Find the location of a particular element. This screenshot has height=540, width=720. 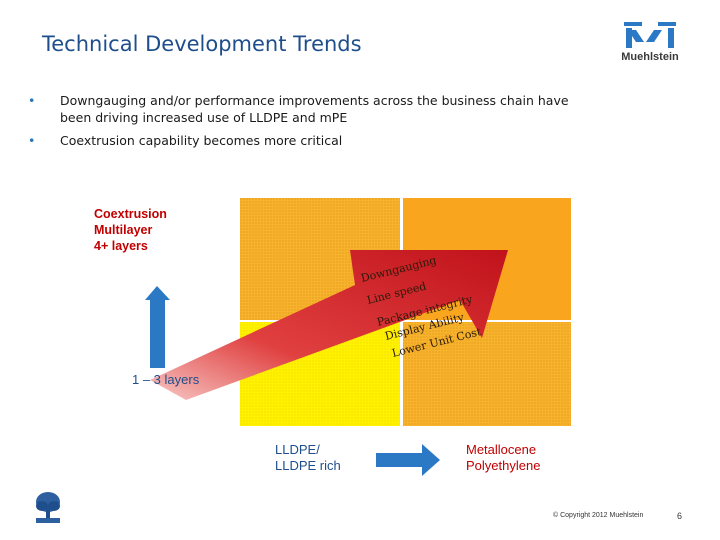

lldpe-label: LLDPE/ LLDPE rich is located at coordinates (308, 458).